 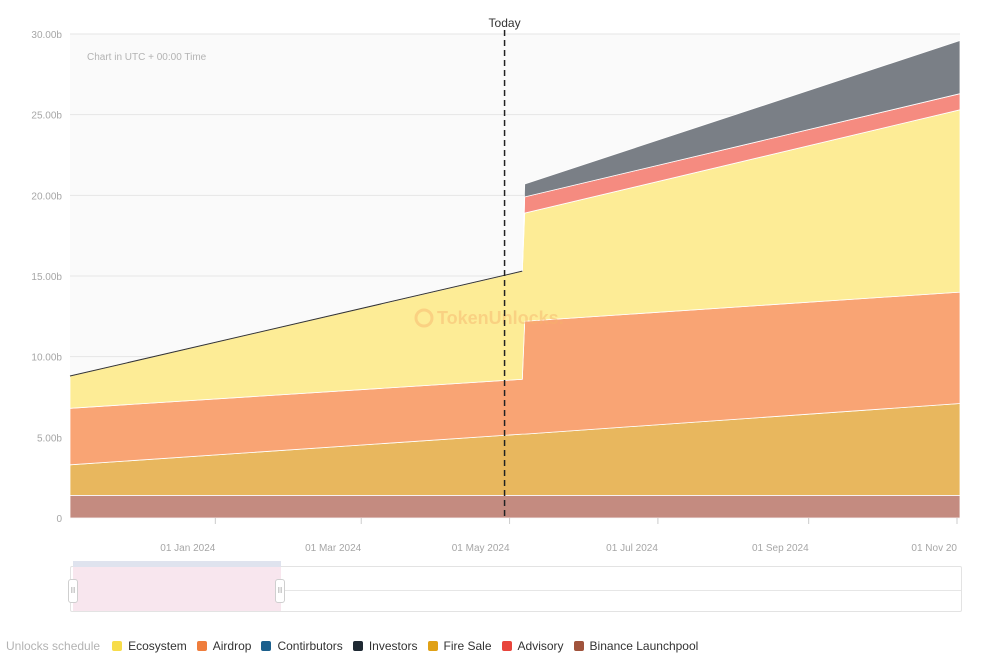 What do you see at coordinates (310, 646) in the screenshot?
I see `legend-label: Contirbutors` at bounding box center [310, 646].